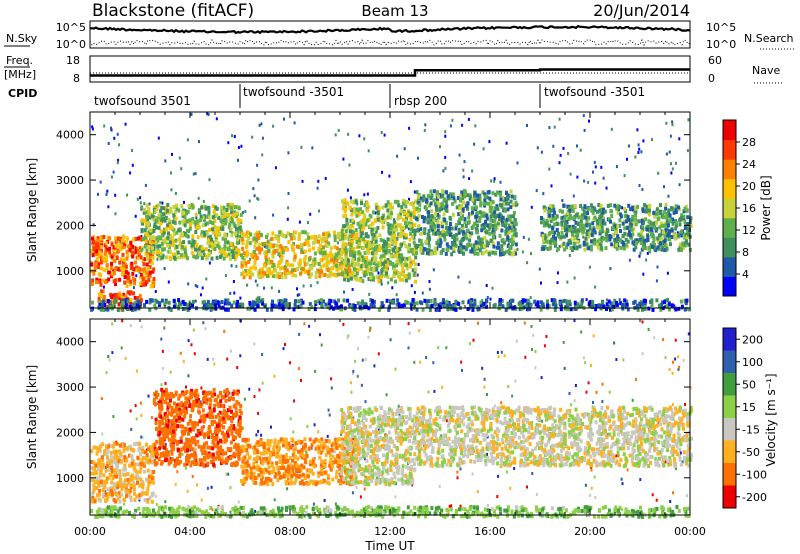  What do you see at coordinates (394, 11) in the screenshot?
I see `beam-title: Beam 13` at bounding box center [394, 11].